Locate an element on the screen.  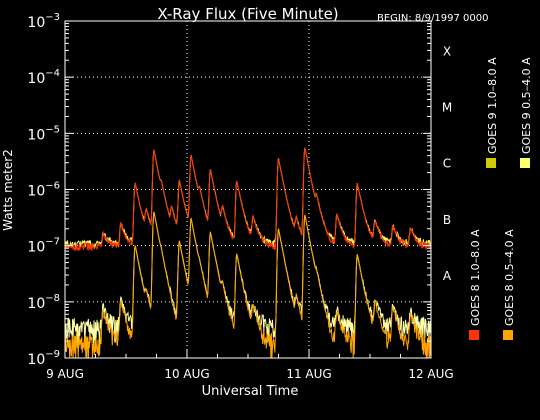
legend-label: GOES 9 1.0–8.0 A is located at coordinates (492, 105).